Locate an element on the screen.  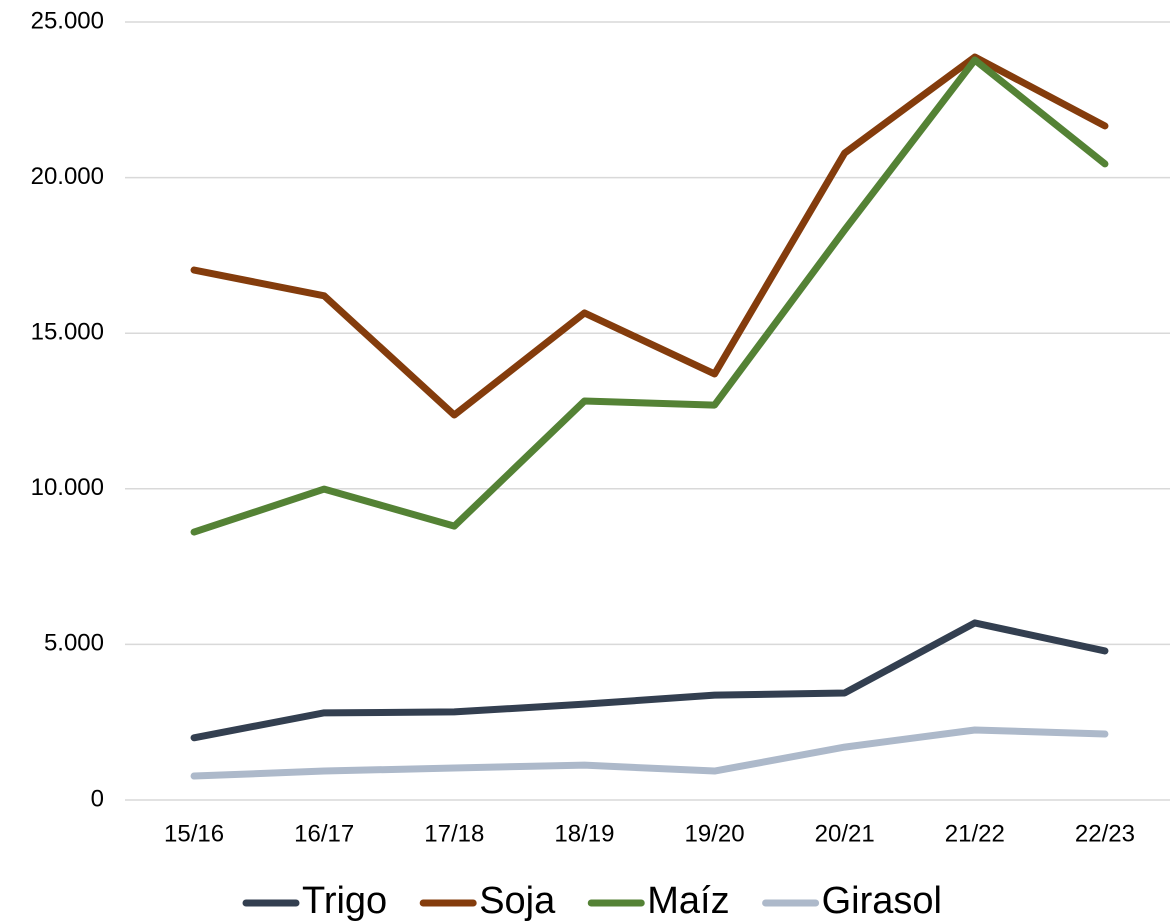
y-tick-label: 20.000 is located at coordinates (67, 176).